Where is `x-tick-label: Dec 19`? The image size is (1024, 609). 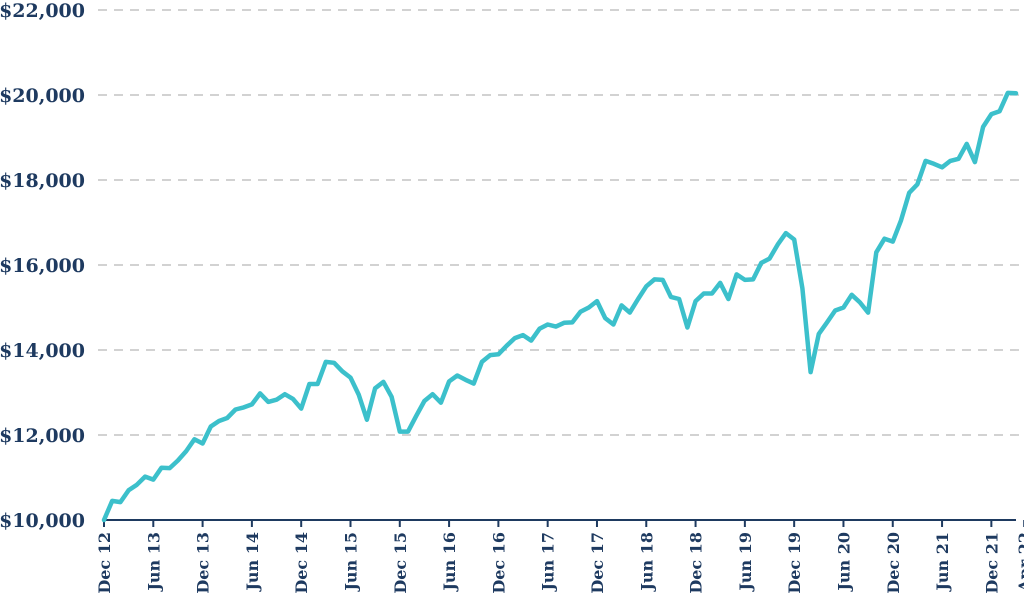
x-tick-label: Dec 19 is located at coordinates (794, 563).